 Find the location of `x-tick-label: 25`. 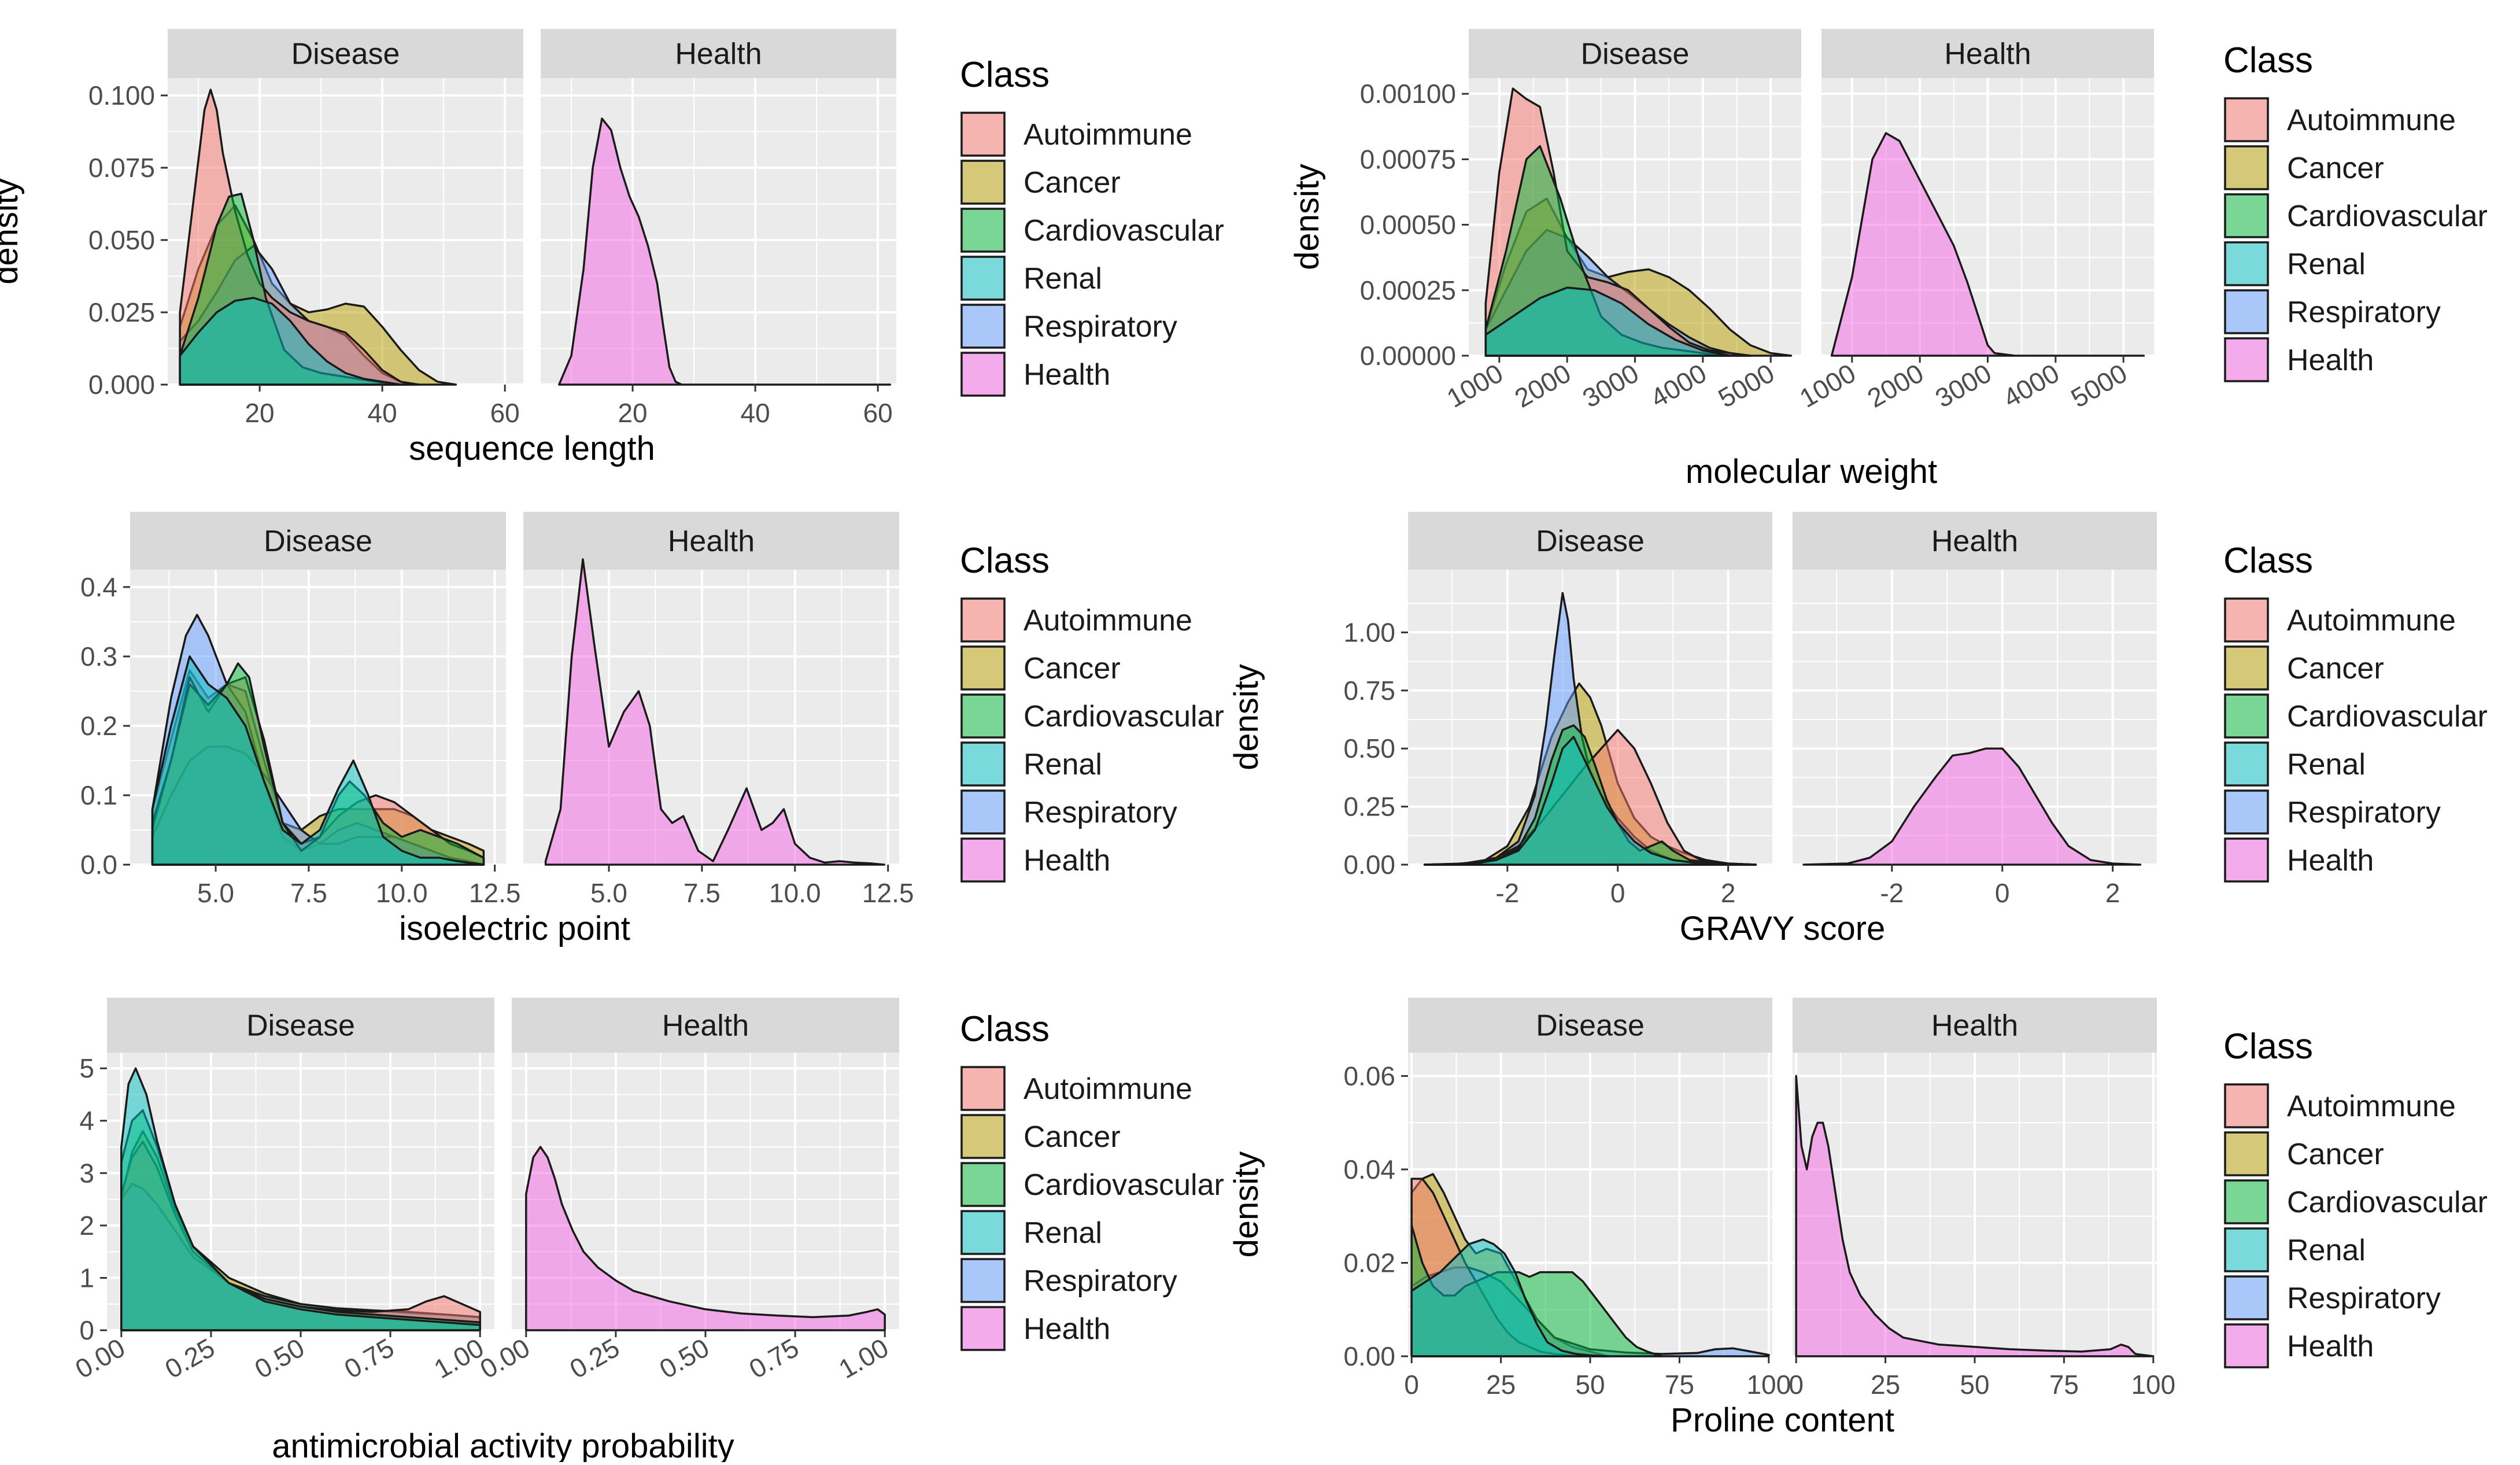

x-tick-label: 25 is located at coordinates (1885, 1385).